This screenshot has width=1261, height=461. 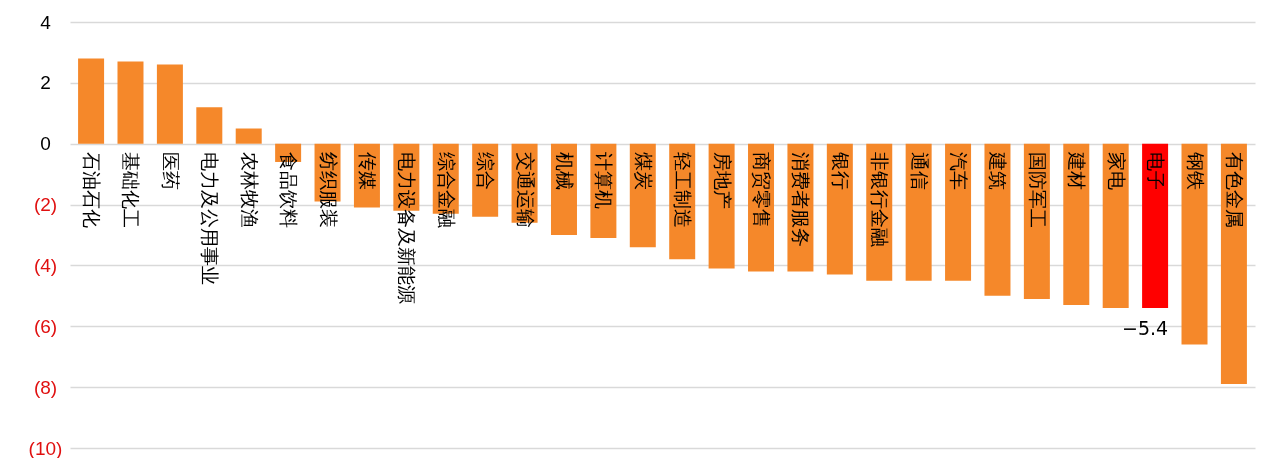 What do you see at coordinates (210, 219) in the screenshot?
I see `x-tick-label: 电力及公用事业` at bounding box center [210, 219].